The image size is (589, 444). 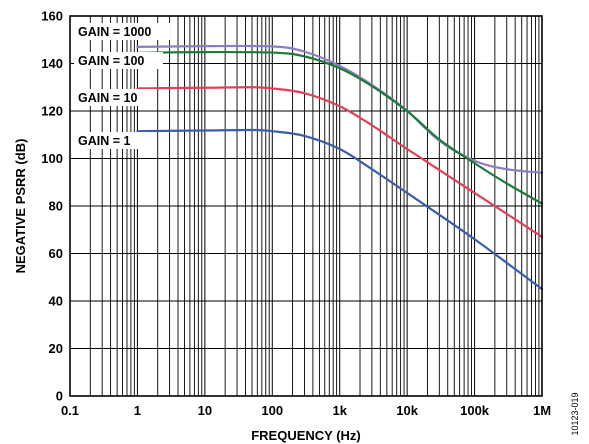 I want to click on figure-id: 10123-019, so click(x=575, y=413).